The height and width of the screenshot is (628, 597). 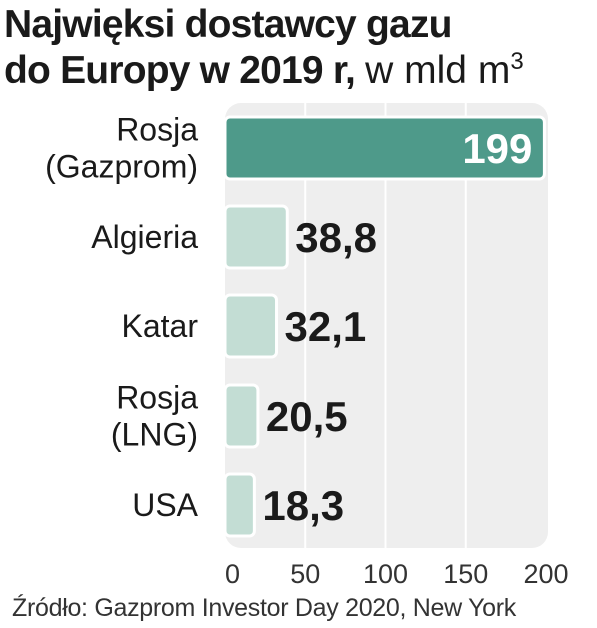 What do you see at coordinates (326, 326) in the screenshot?
I see `bar-value-label: 32,1` at bounding box center [326, 326].